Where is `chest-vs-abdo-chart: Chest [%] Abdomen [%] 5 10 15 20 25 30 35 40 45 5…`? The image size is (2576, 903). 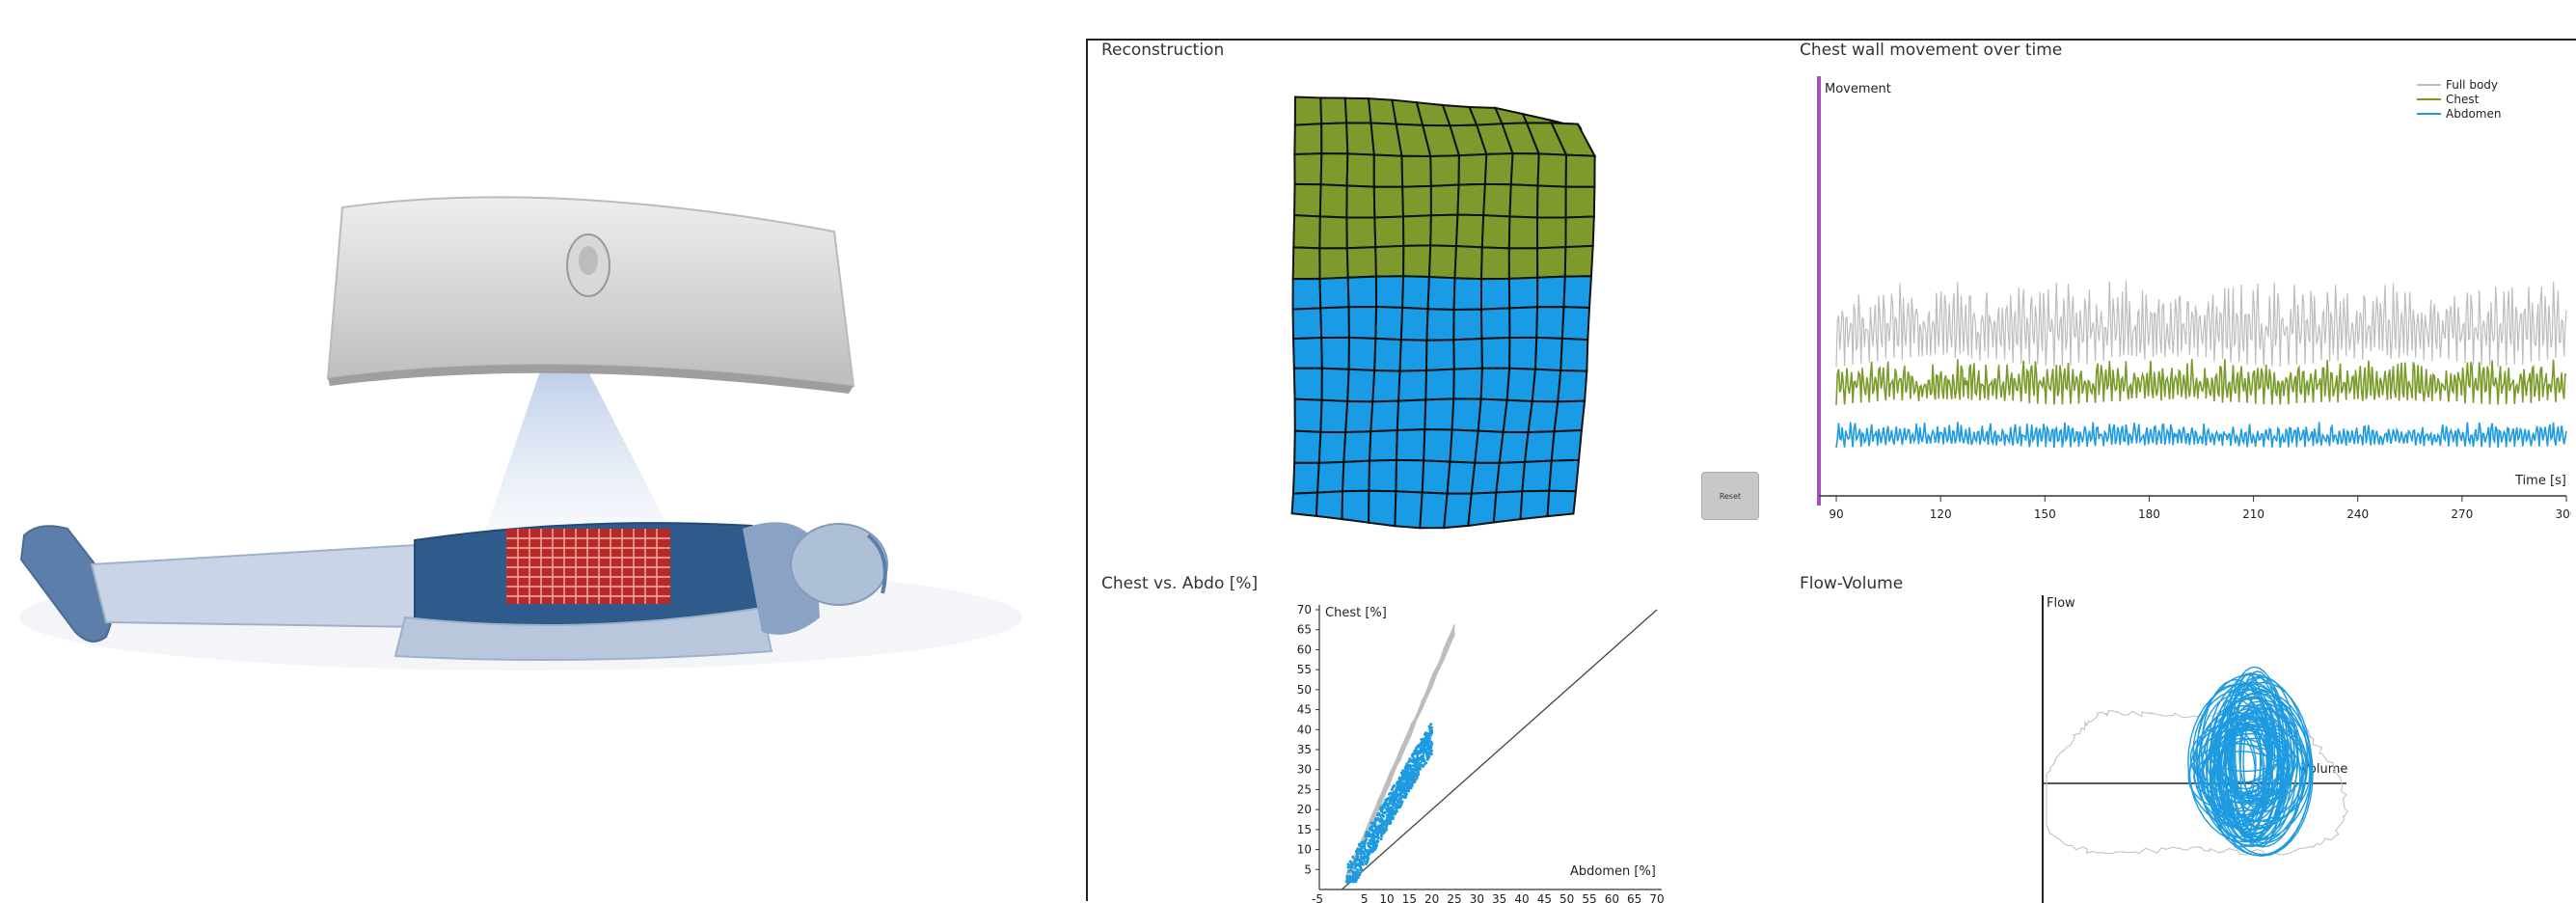 chest-vs-abdo-chart: Chest [%] Abdomen [%] 5 10 15 20 25 30 35 40 45 5… is located at coordinates (1481, 753).